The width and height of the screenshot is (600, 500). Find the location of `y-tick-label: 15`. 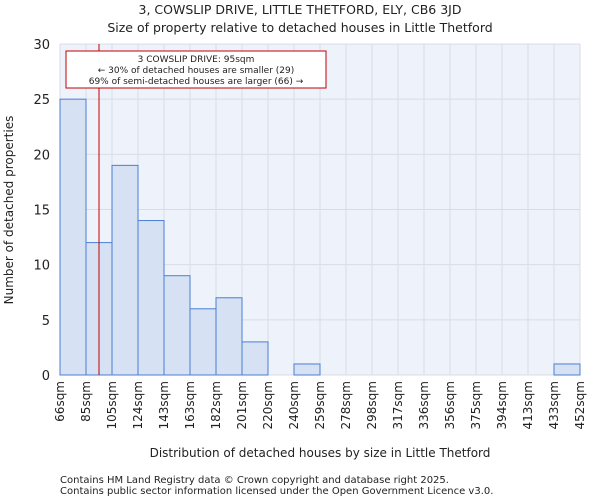

y-tick-label: 15 is located at coordinates (41, 211).